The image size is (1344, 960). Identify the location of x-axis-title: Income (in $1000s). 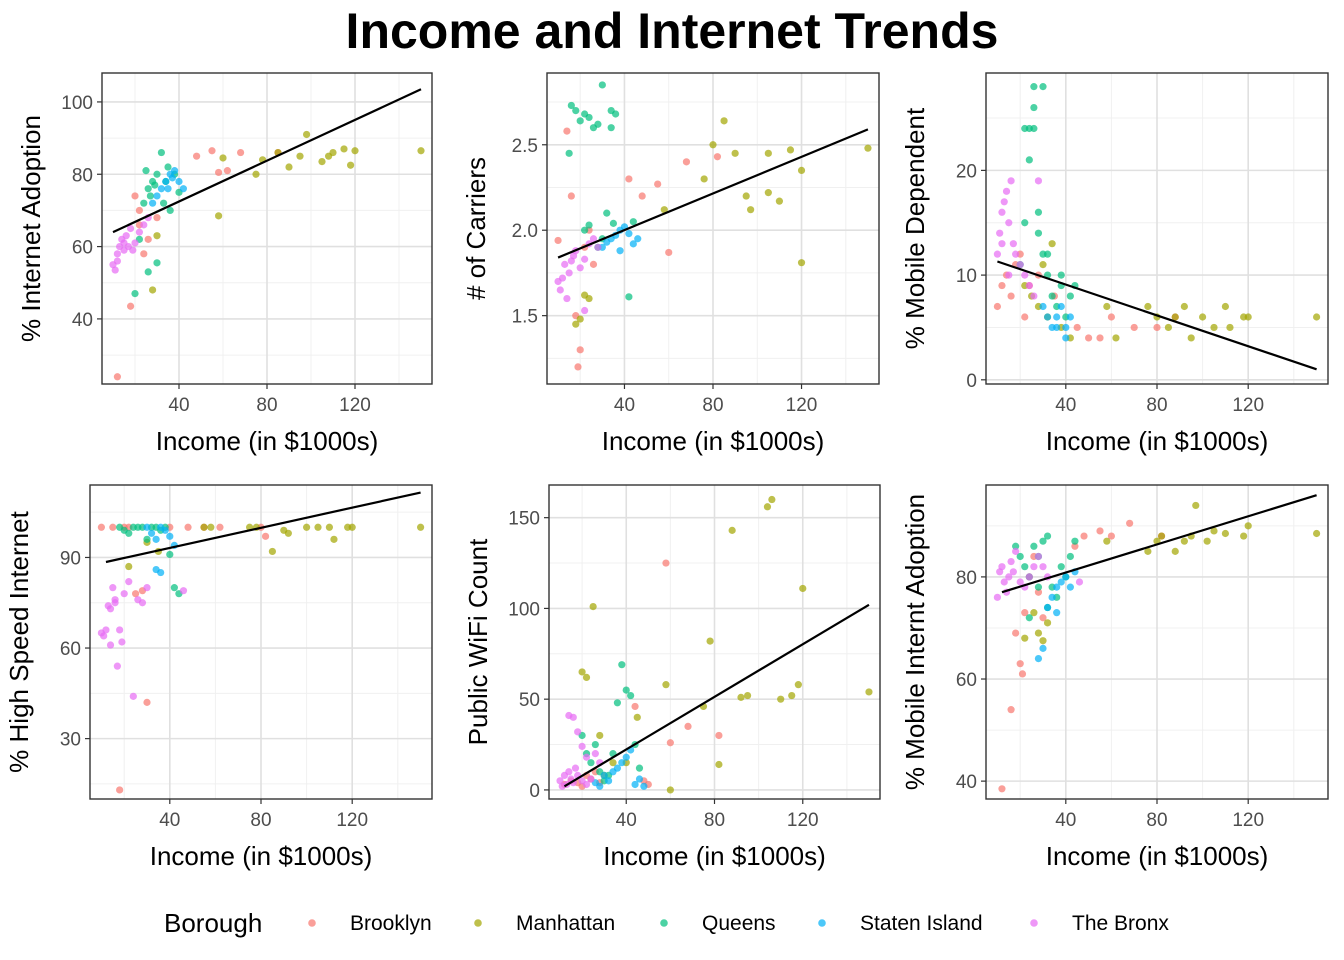
(267, 441).